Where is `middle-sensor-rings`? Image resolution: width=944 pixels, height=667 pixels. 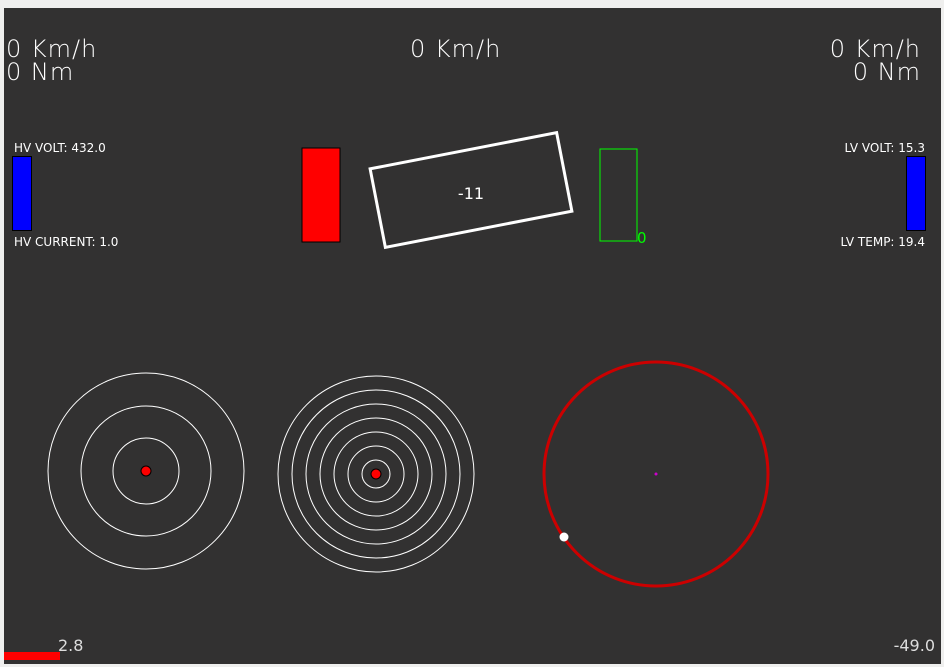
middle-sensor-rings is located at coordinates (376, 474).